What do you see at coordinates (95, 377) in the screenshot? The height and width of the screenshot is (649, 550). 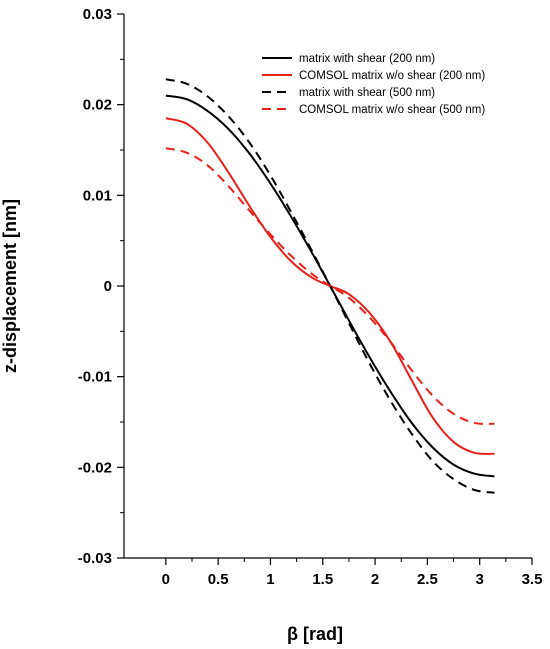 I see `y-tick-label: -0.01` at bounding box center [95, 377].